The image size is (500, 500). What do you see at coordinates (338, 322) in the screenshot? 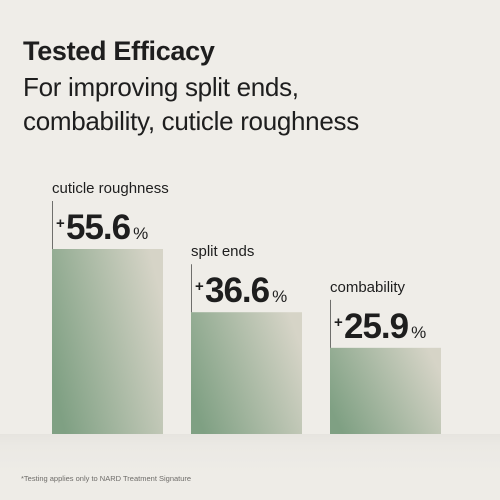
I see `value-prefix-combability: +` at bounding box center [338, 322].